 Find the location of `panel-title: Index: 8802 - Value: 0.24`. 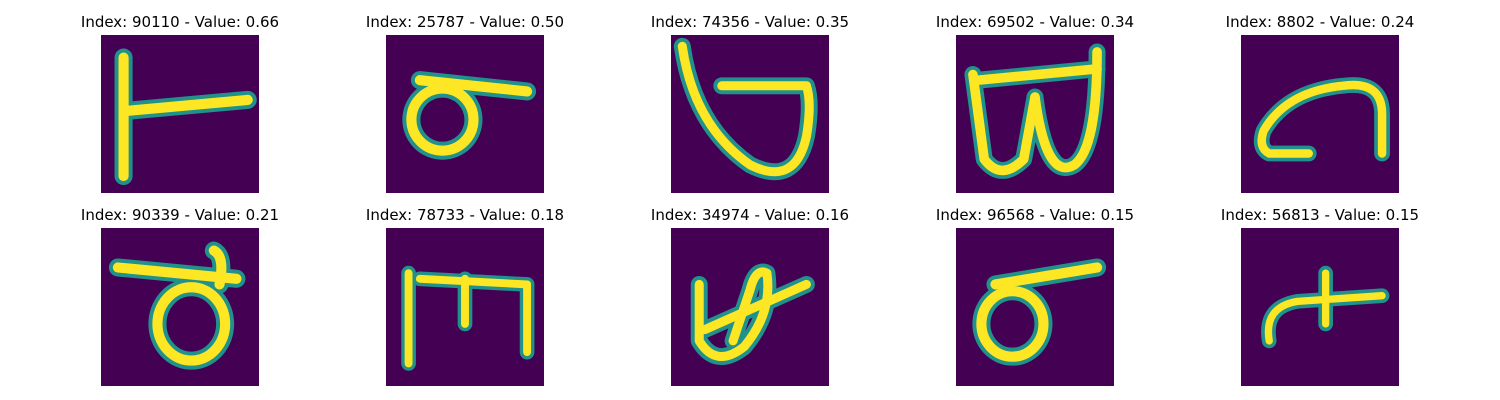

panel-title: Index: 8802 - Value: 0.24 is located at coordinates (1320, 22).